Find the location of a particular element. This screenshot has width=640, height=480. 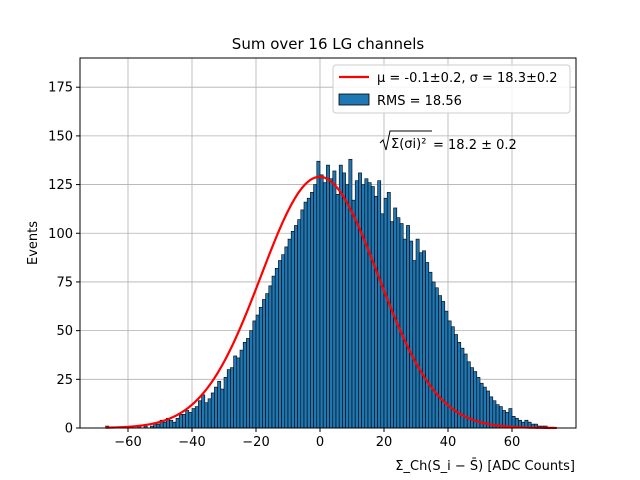

x-tick-label: −60 is located at coordinates (127, 442).